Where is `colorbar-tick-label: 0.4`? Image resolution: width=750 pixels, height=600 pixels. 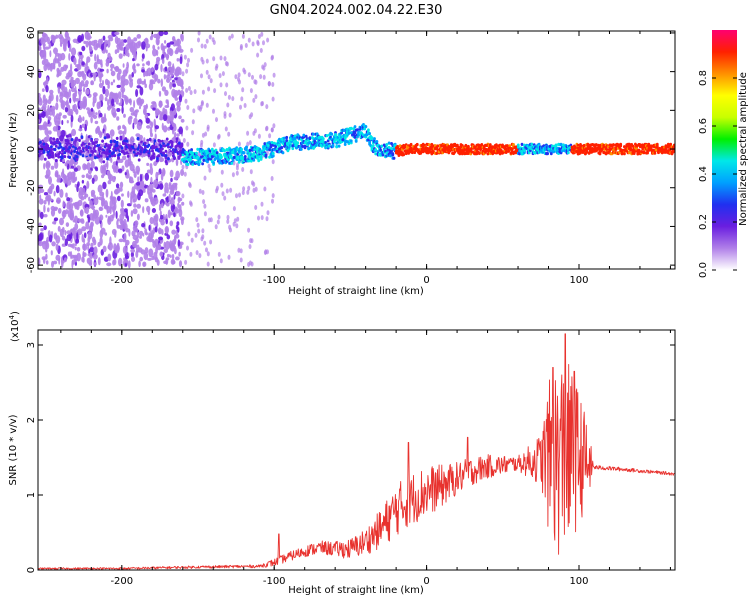
colorbar-tick-label: 0.4 is located at coordinates (703, 174).